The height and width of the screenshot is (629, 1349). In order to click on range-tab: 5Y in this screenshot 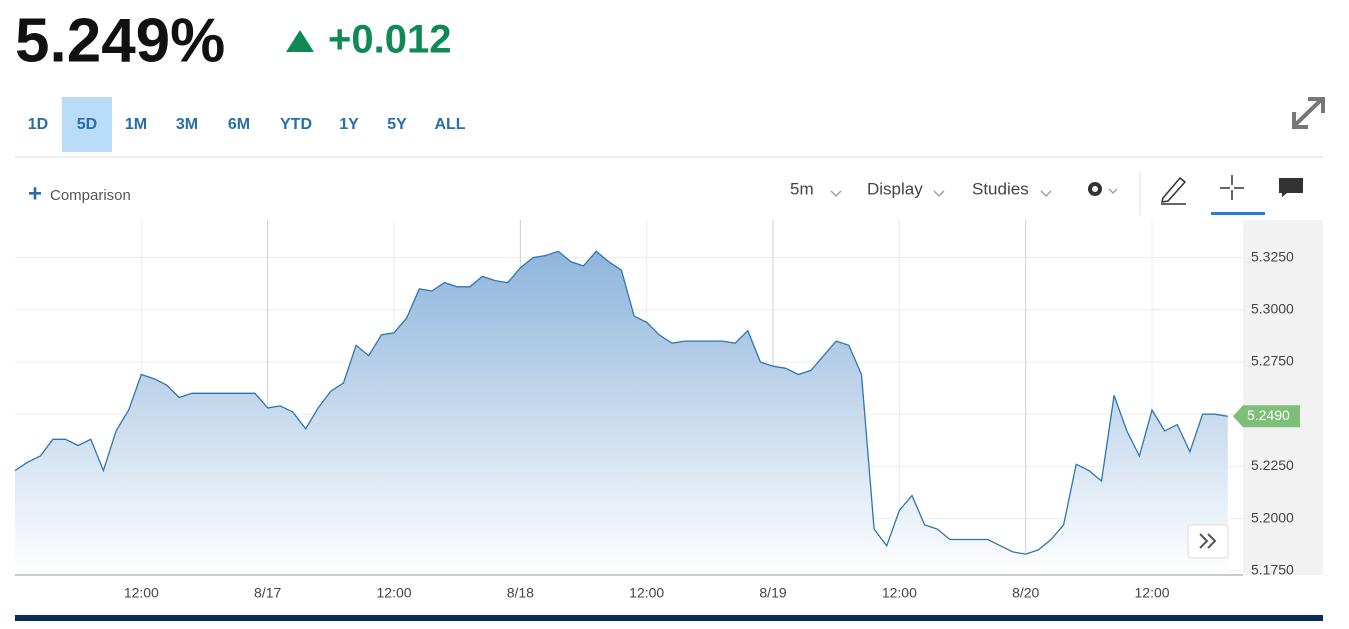, I will do `click(397, 124)`.